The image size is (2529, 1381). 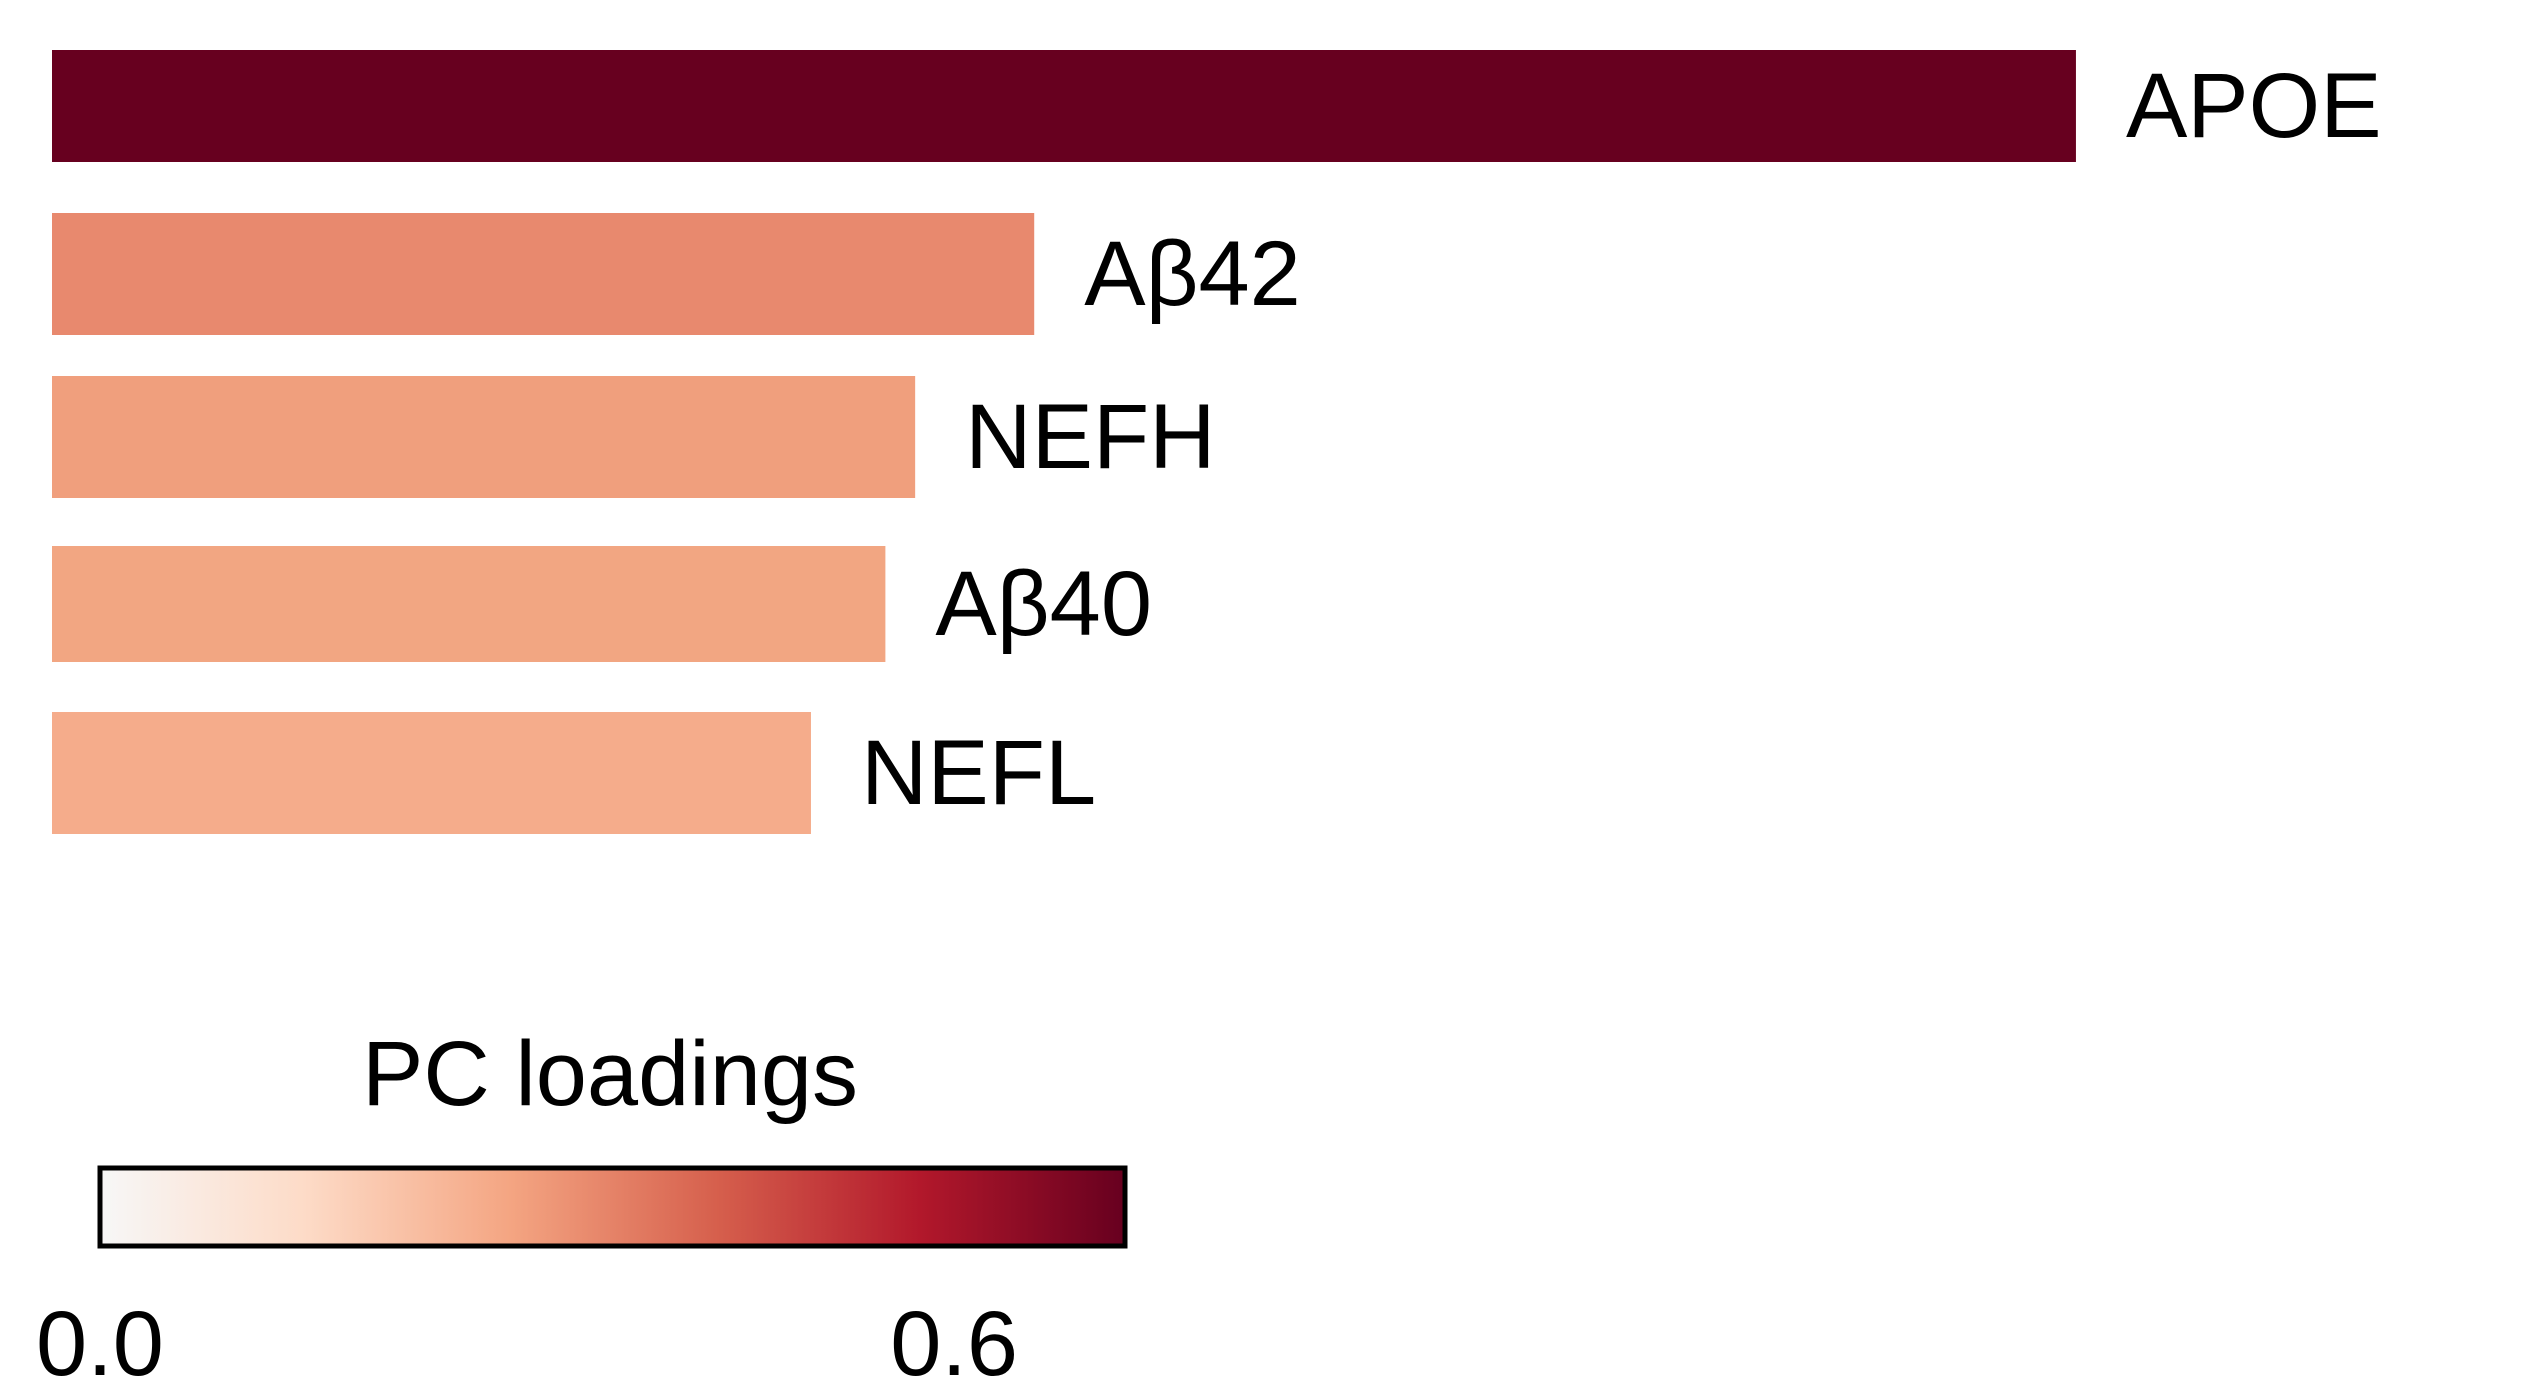 What do you see at coordinates (612, 1207) in the screenshot?
I see `colorbar` at bounding box center [612, 1207].